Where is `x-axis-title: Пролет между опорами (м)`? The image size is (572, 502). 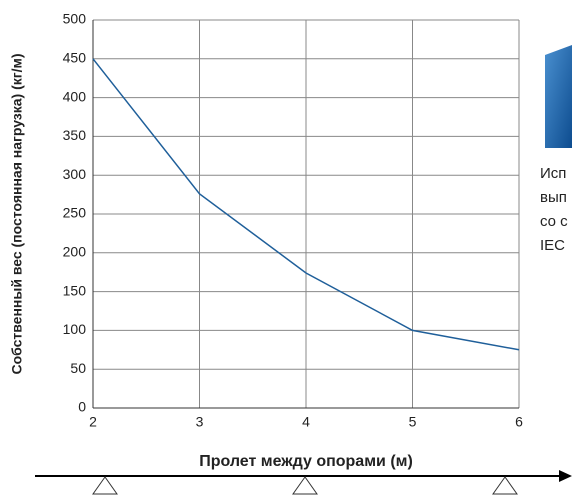
x-axis-title: Пролет между опорами (м) is located at coordinates (306, 461).